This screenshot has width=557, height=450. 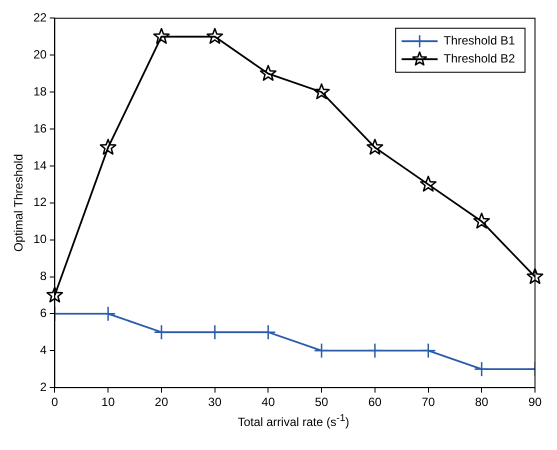 I want to click on x-tick-label: 10, so click(x=108, y=402).